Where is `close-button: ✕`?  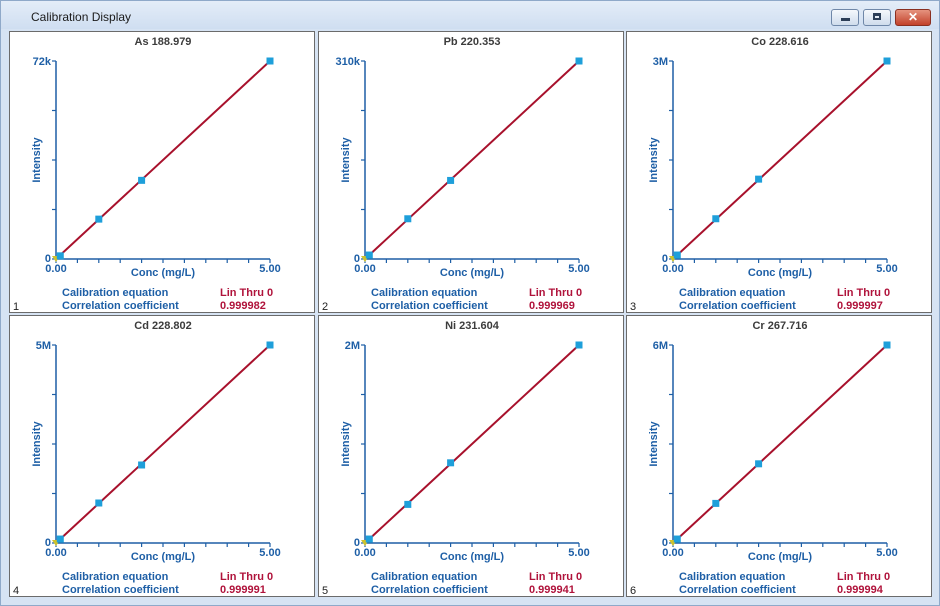 close-button: ✕ is located at coordinates (913, 17).